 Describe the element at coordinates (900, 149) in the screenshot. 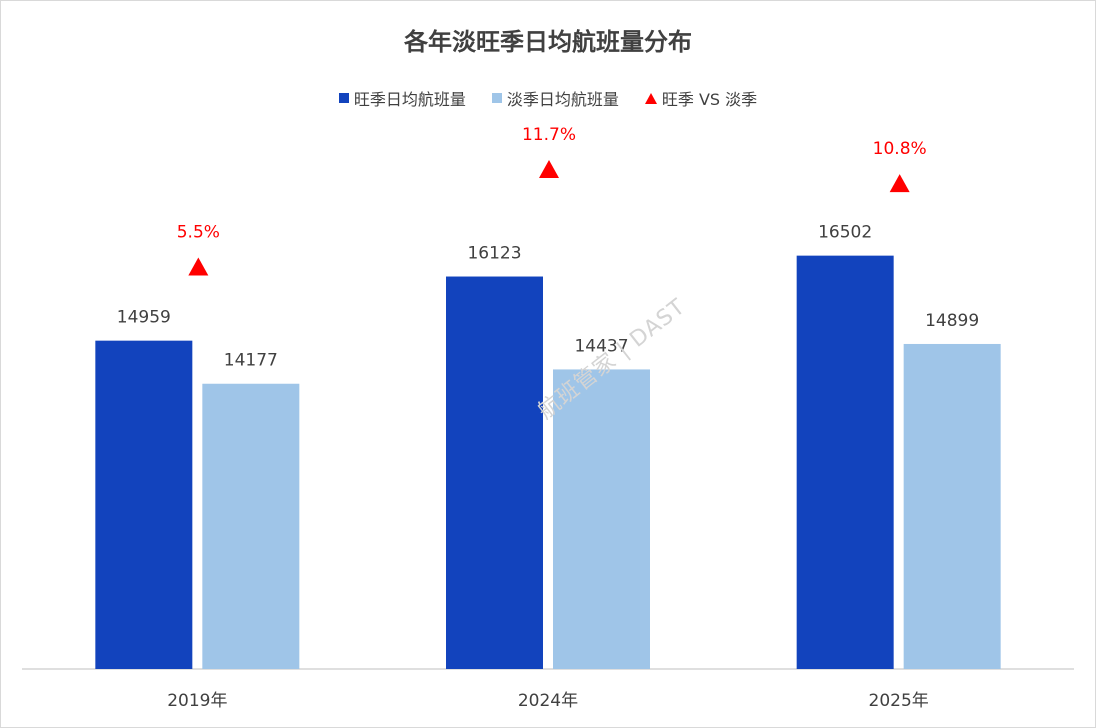

I see `ratio-label-2: 10.8%` at that location.